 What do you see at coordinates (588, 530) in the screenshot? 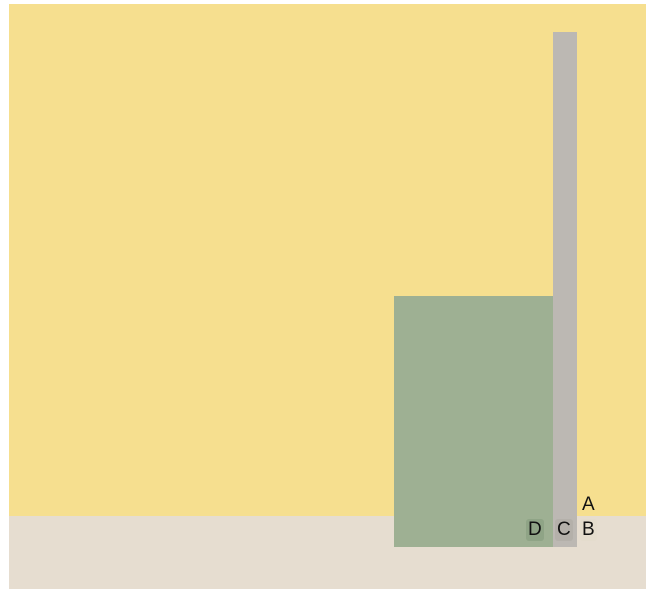
I see `point-label-b: B` at bounding box center [588, 530].